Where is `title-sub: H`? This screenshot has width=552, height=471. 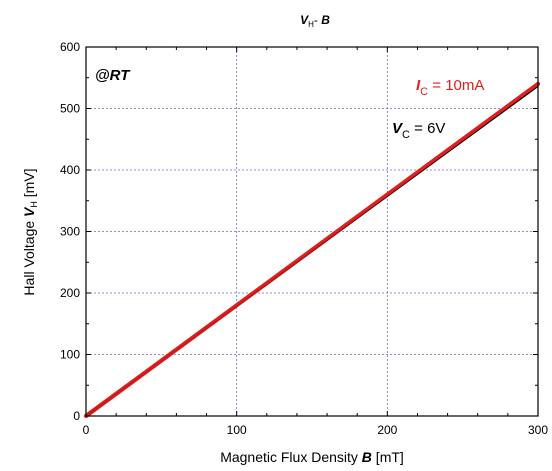
title-sub: H is located at coordinates (311, 24).